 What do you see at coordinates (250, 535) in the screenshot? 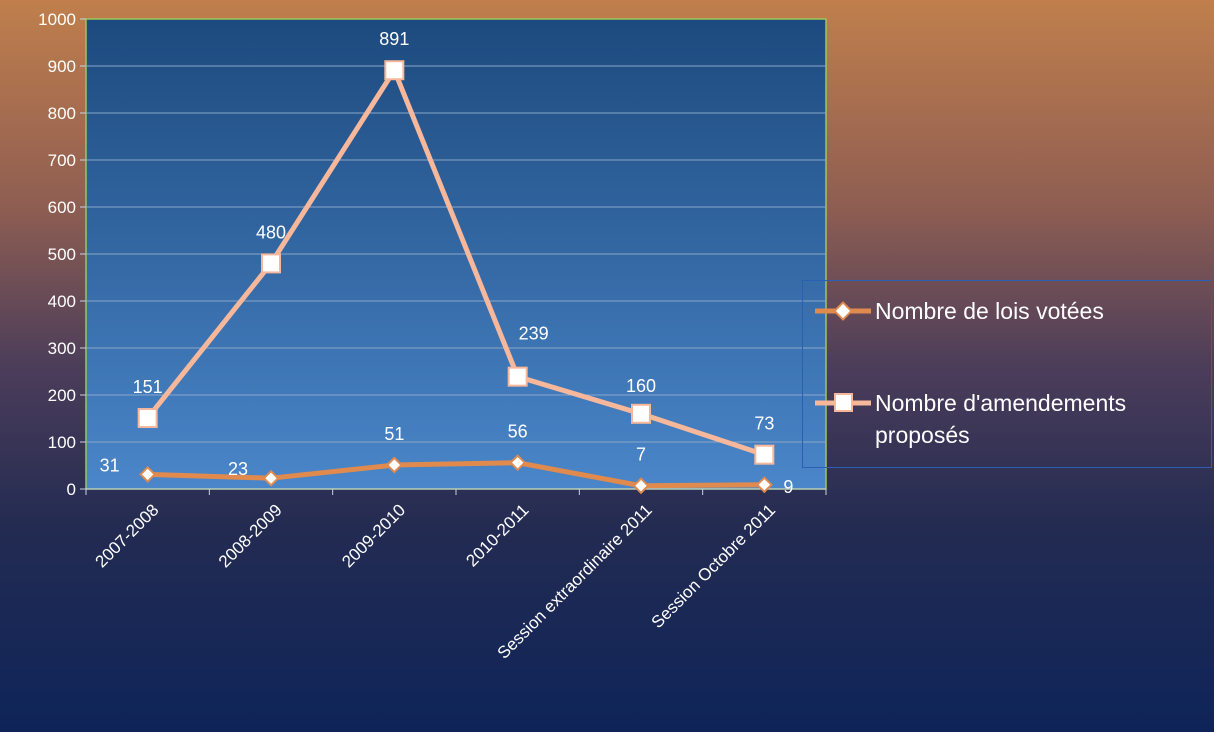
I see `x-tick-label: 2008-2009` at bounding box center [250, 535].